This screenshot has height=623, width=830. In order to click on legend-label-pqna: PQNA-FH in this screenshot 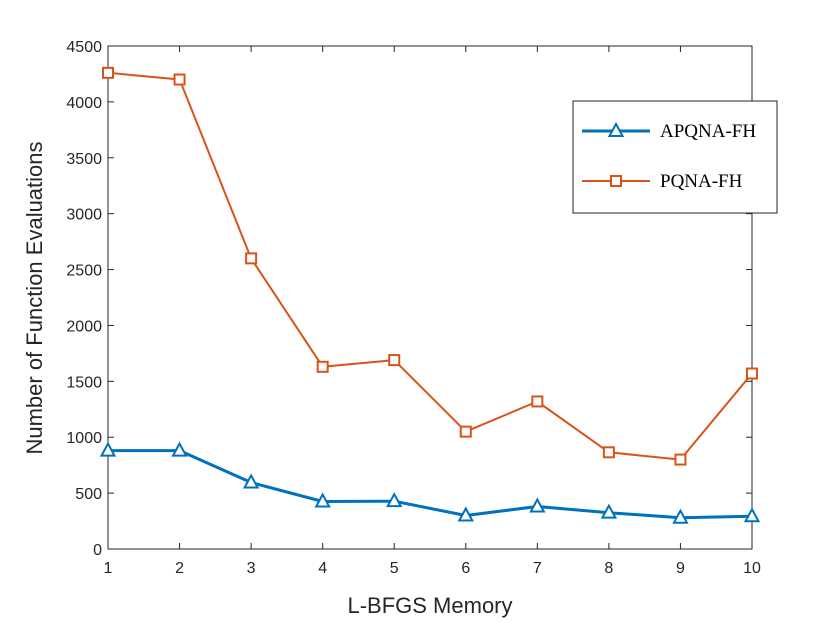, I will do `click(701, 181)`.